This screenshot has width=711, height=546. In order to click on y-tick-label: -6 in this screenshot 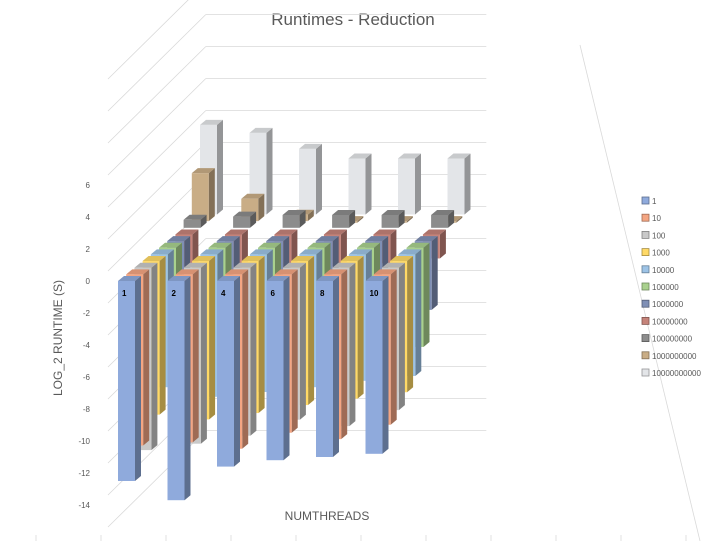, I will do `click(87, 377)`.